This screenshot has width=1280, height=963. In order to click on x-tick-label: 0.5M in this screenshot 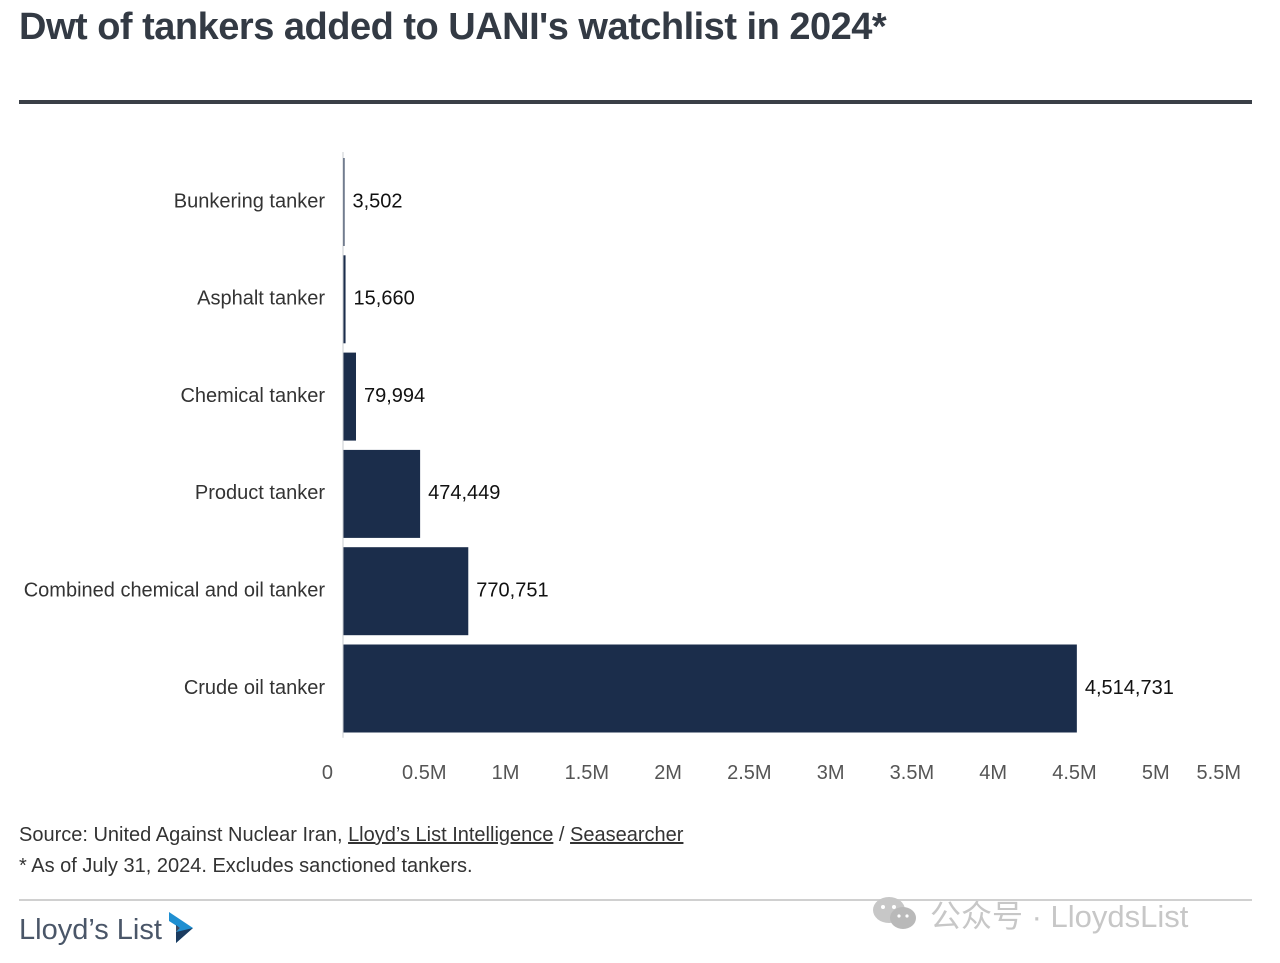, I will do `click(424, 773)`.